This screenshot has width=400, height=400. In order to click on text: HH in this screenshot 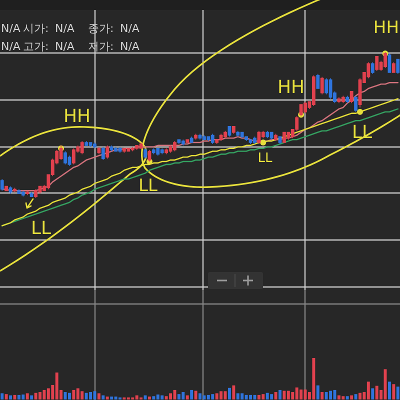, I will do `click(386, 28)`.